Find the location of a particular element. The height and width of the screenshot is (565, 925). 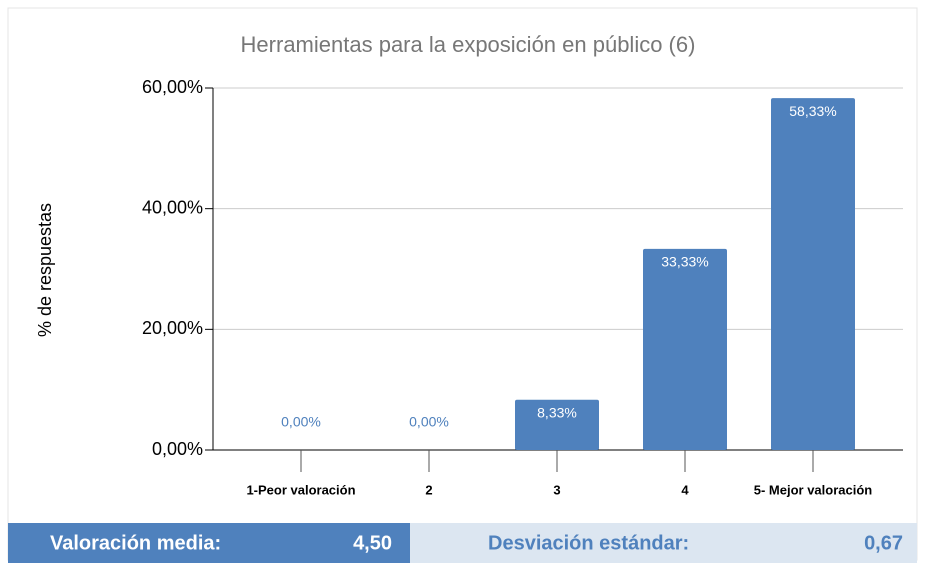

sd-label: Desviación estándar: is located at coordinates (588, 543).